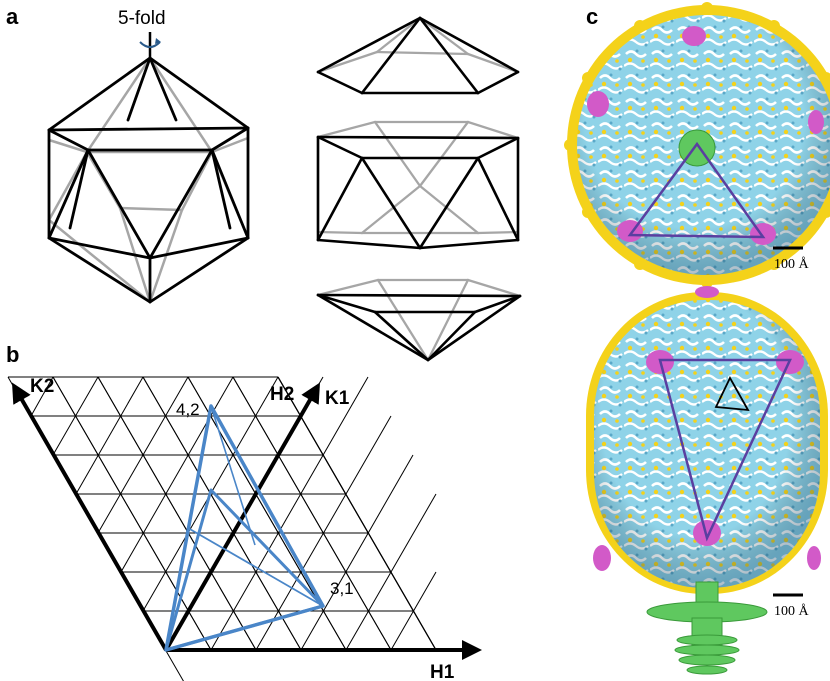 The height and width of the screenshot is (681, 830). Describe the element at coordinates (707, 628) in the screenshot. I see `tail` at that location.